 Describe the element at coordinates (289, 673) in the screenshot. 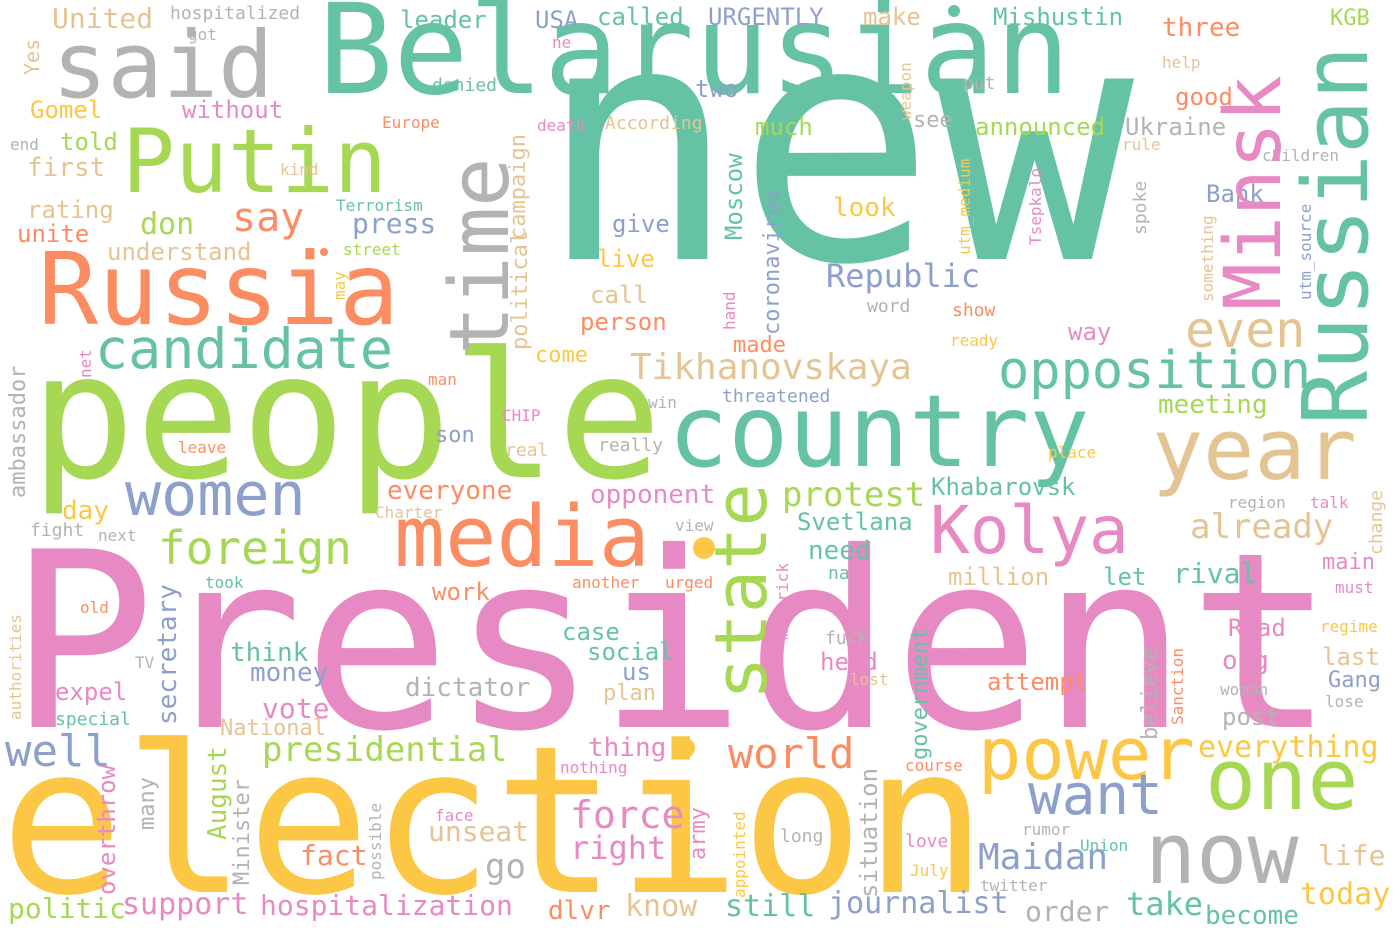

I see `word: money` at that location.